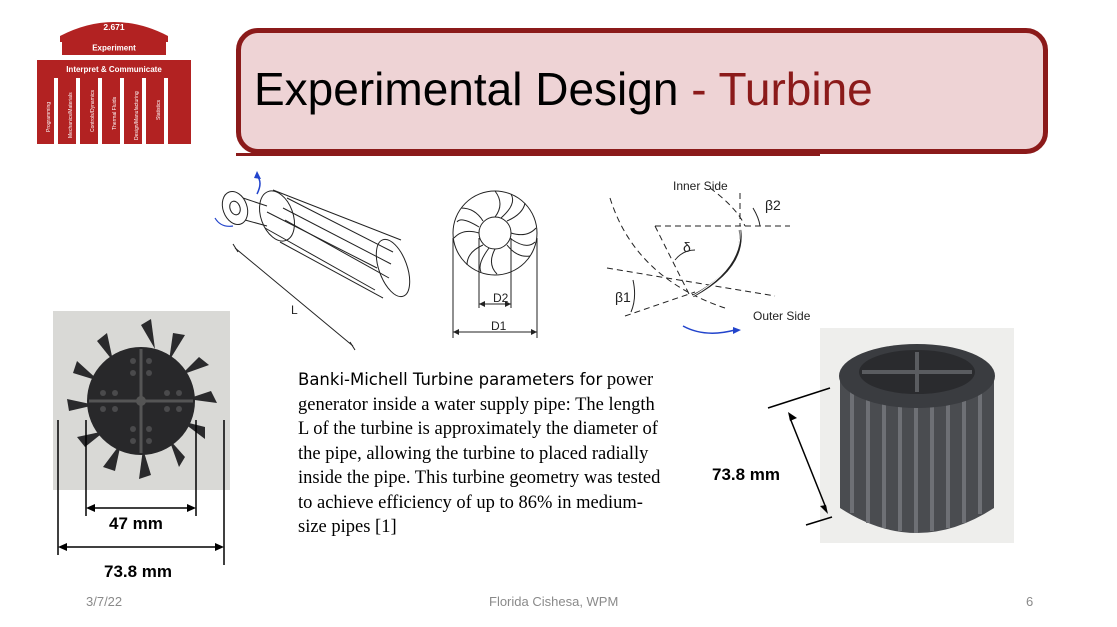 The height and width of the screenshot is (627, 1117). I want to click on inner-side-label: Inner Side, so click(700, 186).